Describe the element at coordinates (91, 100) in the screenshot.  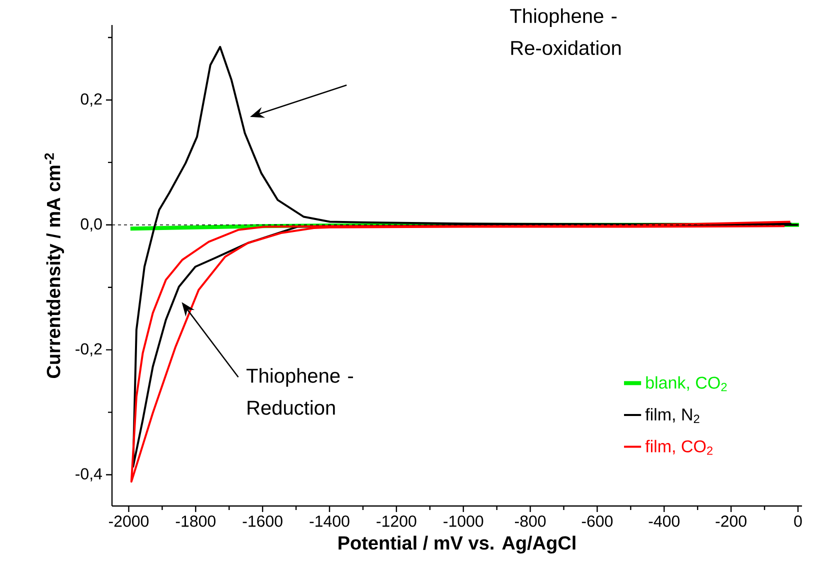
I see `y-tick-label: 0,2` at that location.